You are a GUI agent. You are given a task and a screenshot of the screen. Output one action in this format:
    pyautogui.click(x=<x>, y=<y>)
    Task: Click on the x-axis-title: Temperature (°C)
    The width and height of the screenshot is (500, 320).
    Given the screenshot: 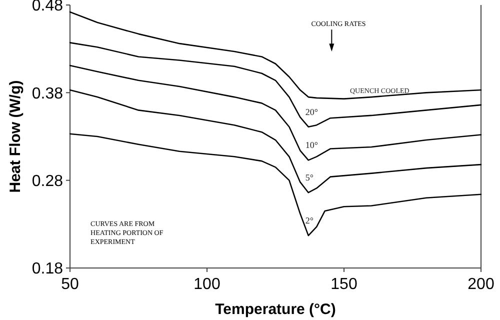 What is the action you would take?
    pyautogui.click(x=275, y=309)
    